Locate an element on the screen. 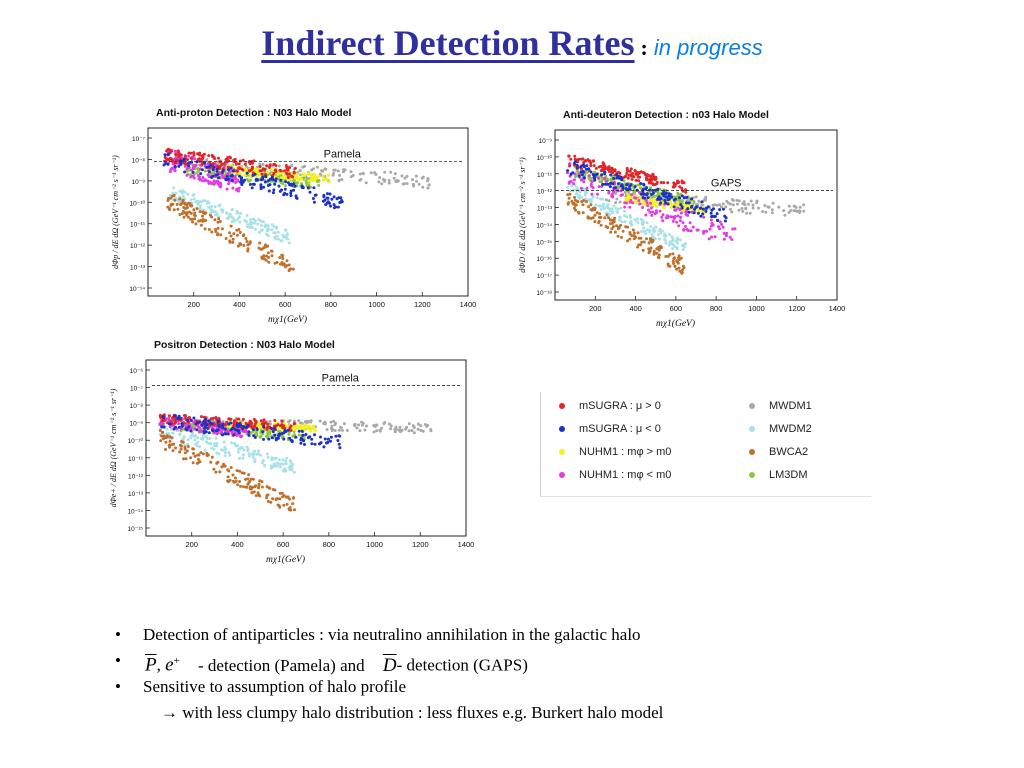 The image size is (1024, 768). x-tick-label: 400 is located at coordinates (635, 308).